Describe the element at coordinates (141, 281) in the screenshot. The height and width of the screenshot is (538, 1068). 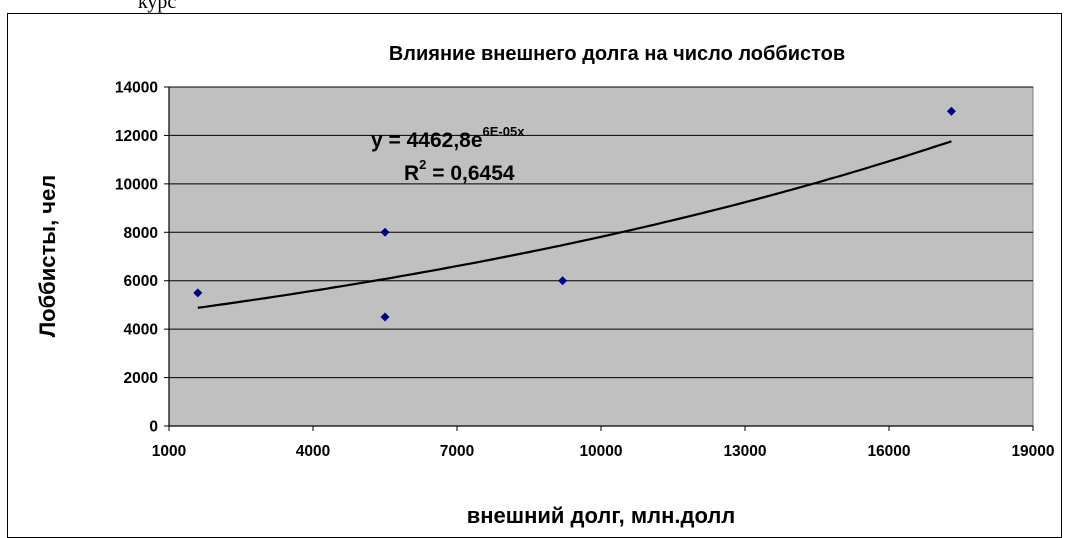
I see `y-tick-label: 6000` at that location.